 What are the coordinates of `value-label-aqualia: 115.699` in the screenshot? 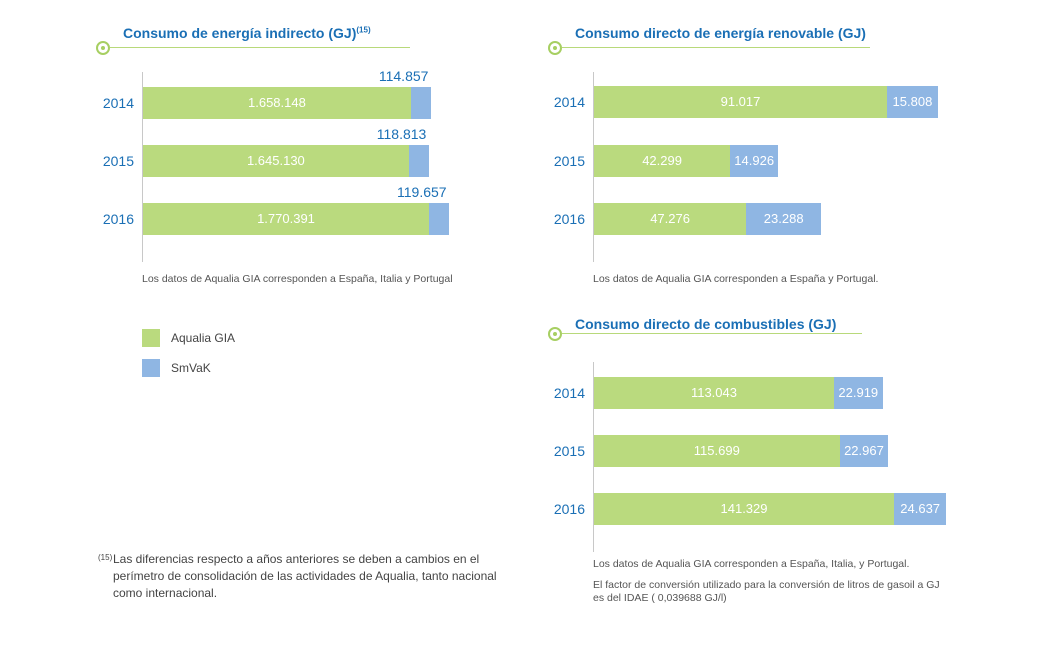 It's located at (716, 450).